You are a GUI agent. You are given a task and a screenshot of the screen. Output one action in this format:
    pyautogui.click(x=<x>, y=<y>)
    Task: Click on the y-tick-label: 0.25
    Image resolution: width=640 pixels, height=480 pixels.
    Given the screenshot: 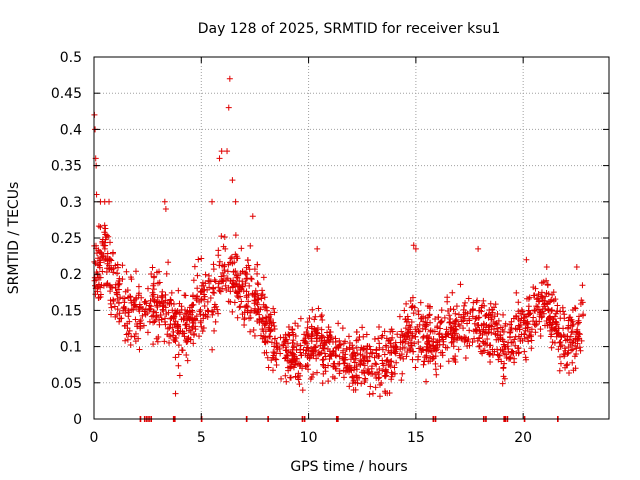 What is the action you would take?
    pyautogui.click(x=66, y=239)
    